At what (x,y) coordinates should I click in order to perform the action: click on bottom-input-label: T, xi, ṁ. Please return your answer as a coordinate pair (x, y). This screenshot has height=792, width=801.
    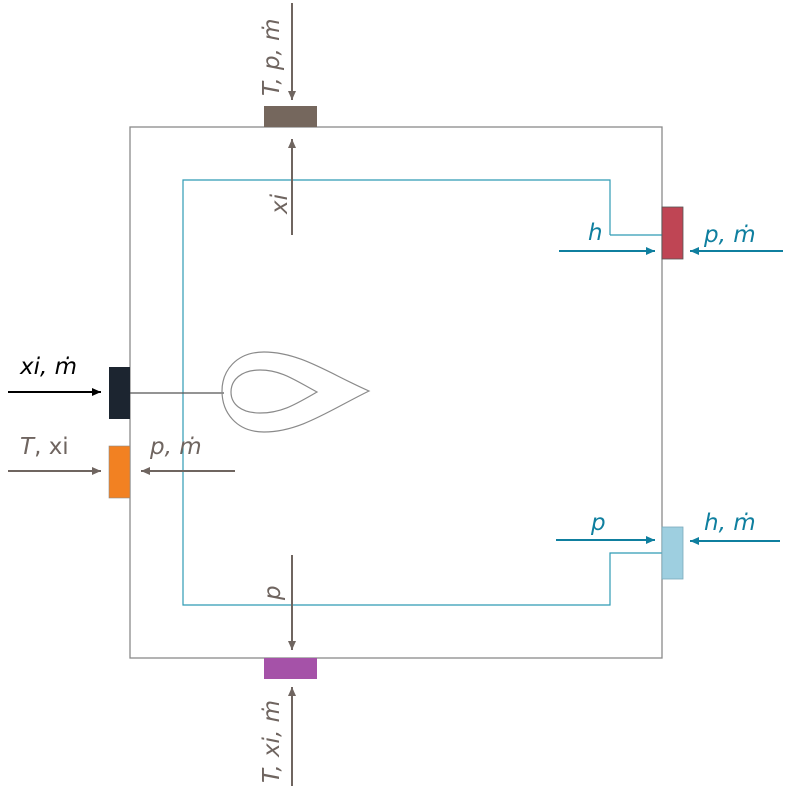
    Looking at the image, I should click on (272, 741).